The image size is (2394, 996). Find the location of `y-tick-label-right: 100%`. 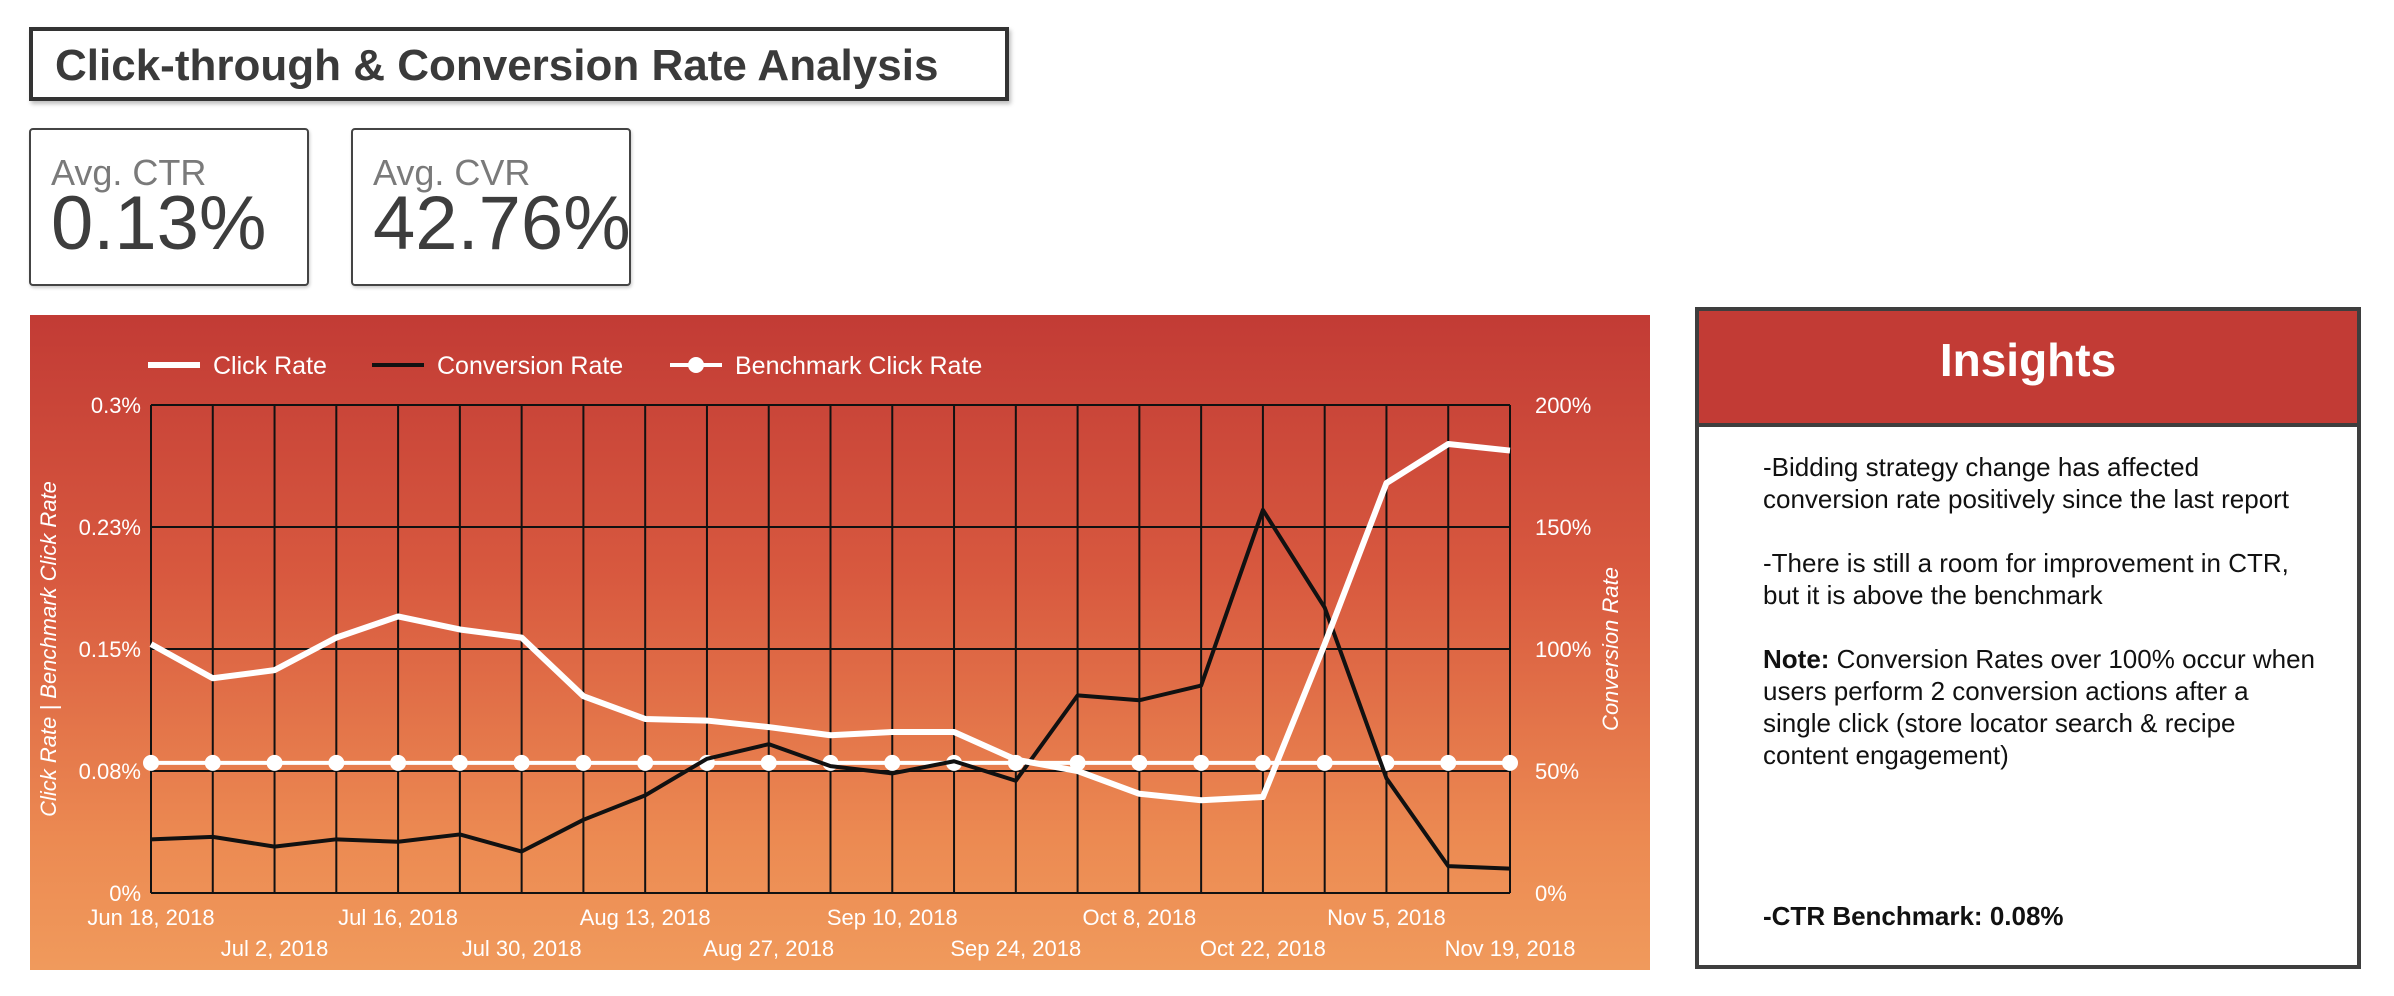

y-tick-label-right: 100% is located at coordinates (1563, 649).